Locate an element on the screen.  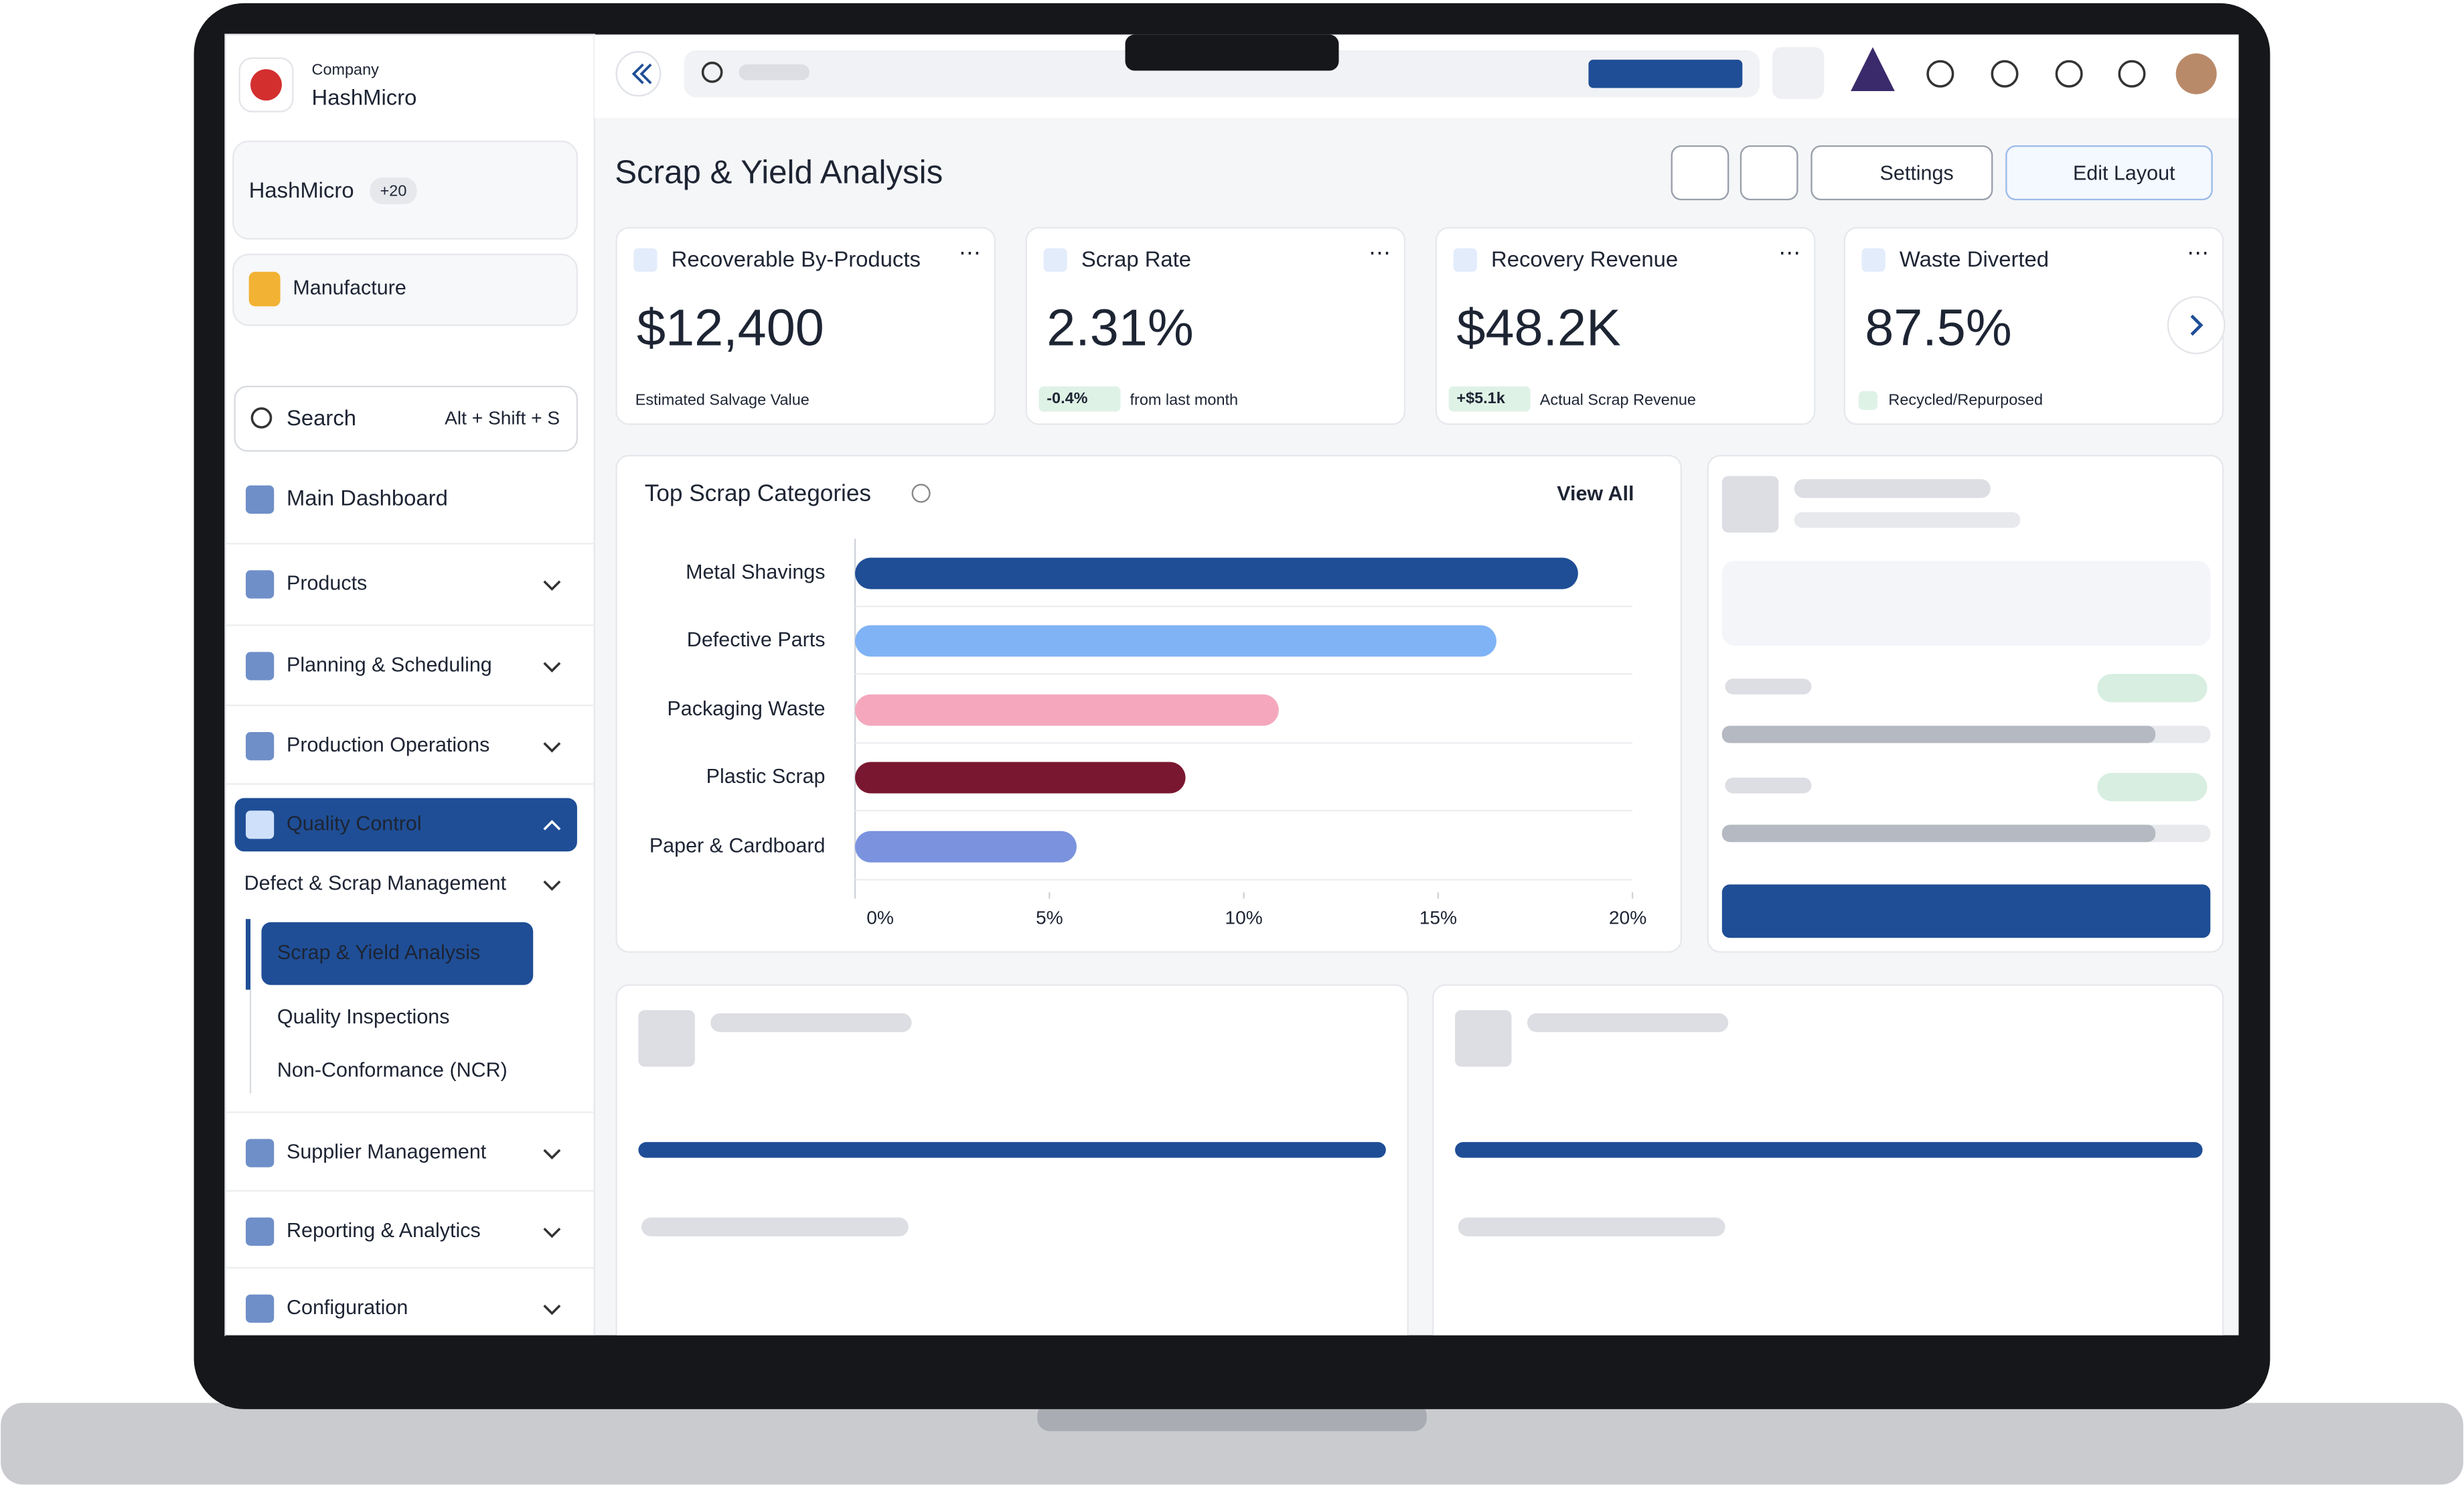
edit-layout-label: Edit Layout is located at coordinates (2124, 172).